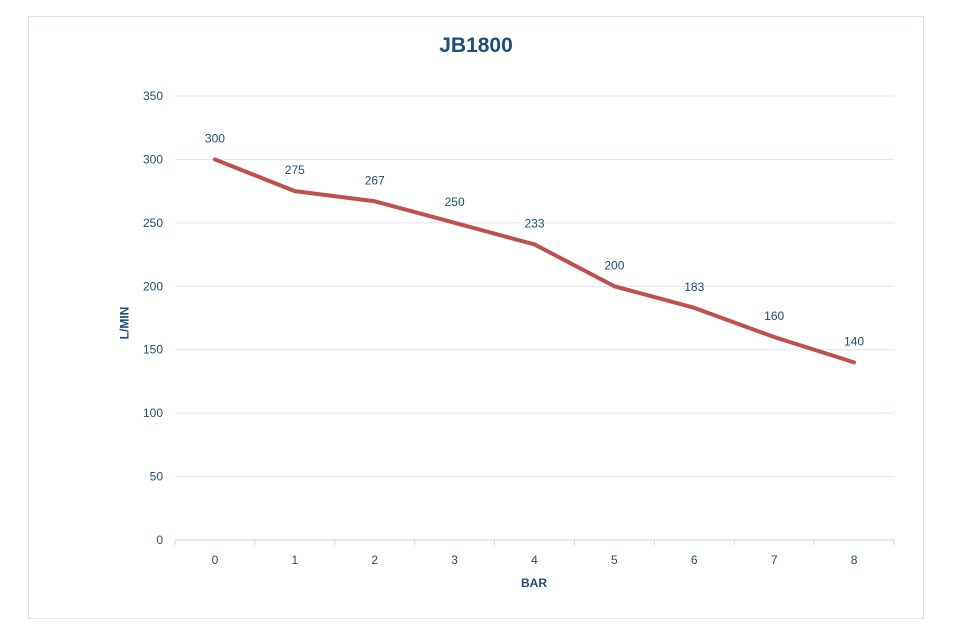 This screenshot has width=972, height=641. Describe the element at coordinates (153, 350) in the screenshot. I see `y-tick-label: 150` at that location.